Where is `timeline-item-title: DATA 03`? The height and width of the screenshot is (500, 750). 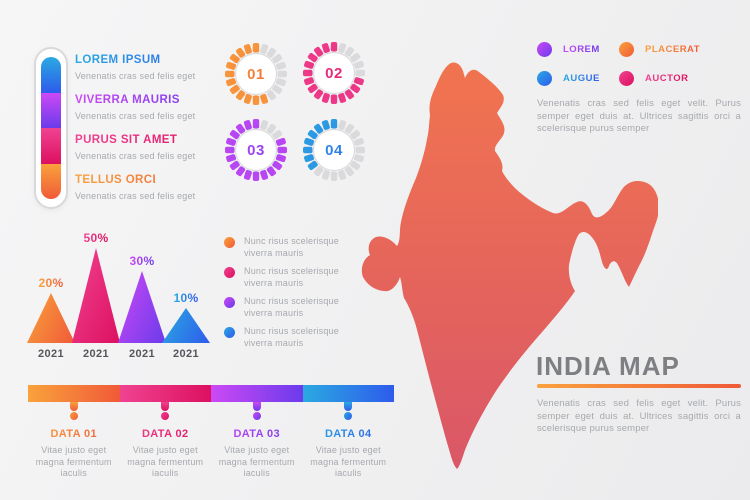
timeline-item-title: DATA 03 is located at coordinates (257, 434).